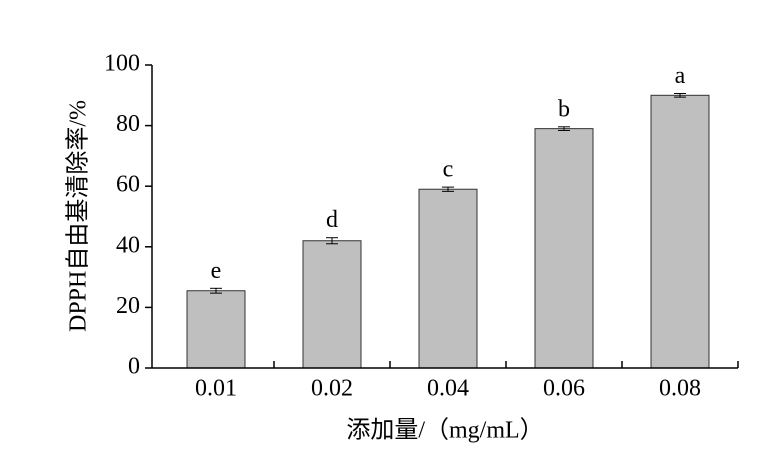  What do you see at coordinates (564, 389) in the screenshot?
I see `x-tick-label: 0.06` at bounding box center [564, 389].